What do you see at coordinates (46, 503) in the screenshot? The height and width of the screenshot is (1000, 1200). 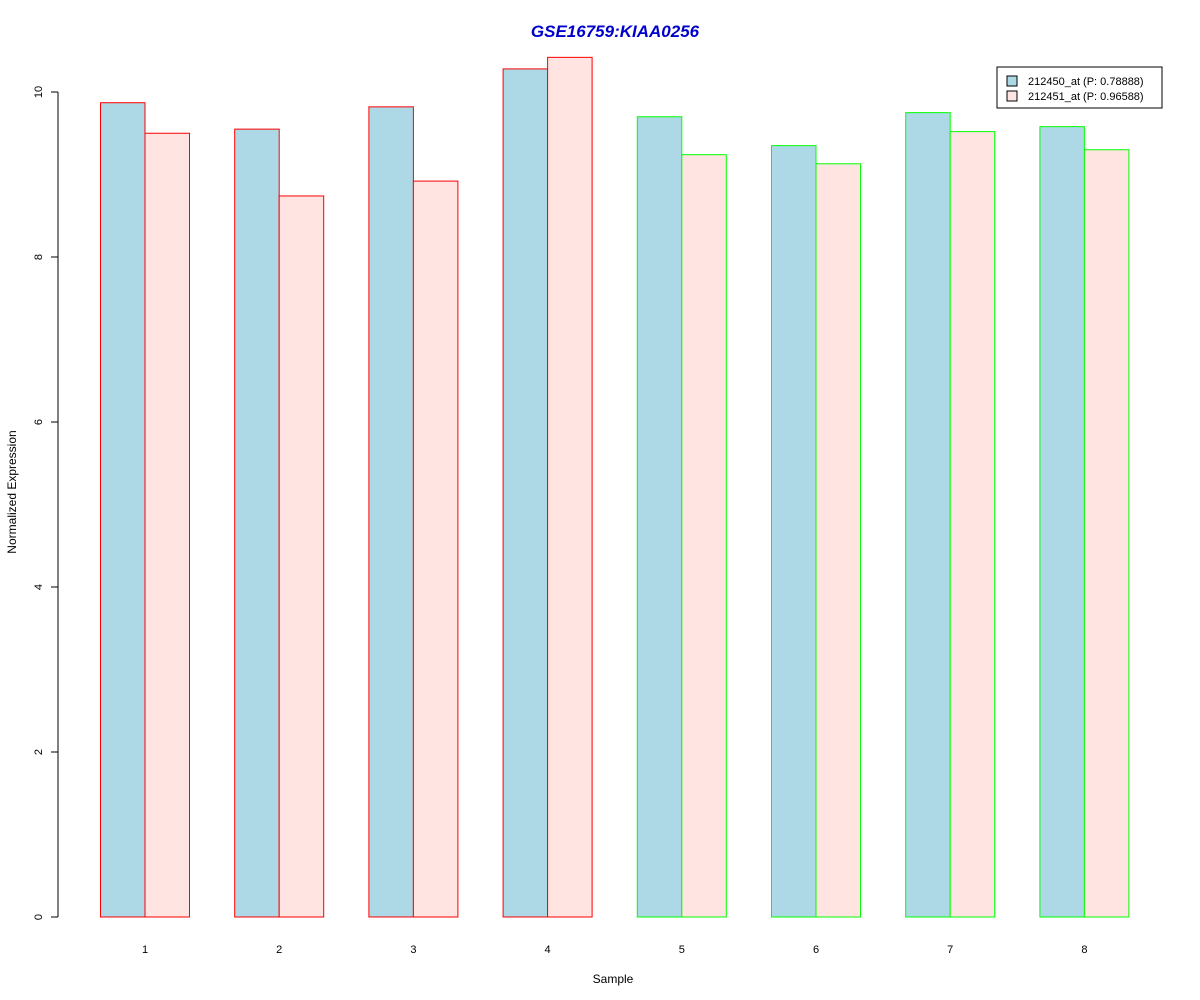 I see `y-axis: 0 2 4 6 8 10` at bounding box center [46, 503].